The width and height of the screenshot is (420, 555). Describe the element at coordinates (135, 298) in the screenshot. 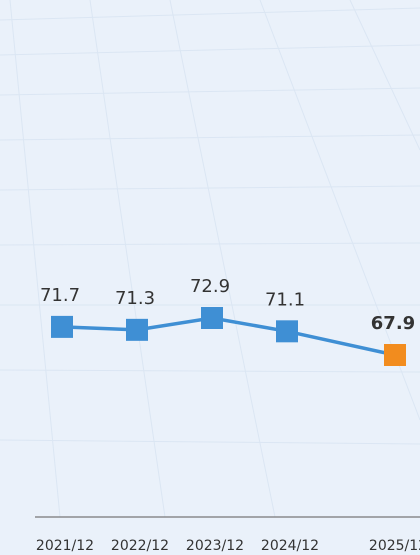

I see `data-label: 71.3` at that location.